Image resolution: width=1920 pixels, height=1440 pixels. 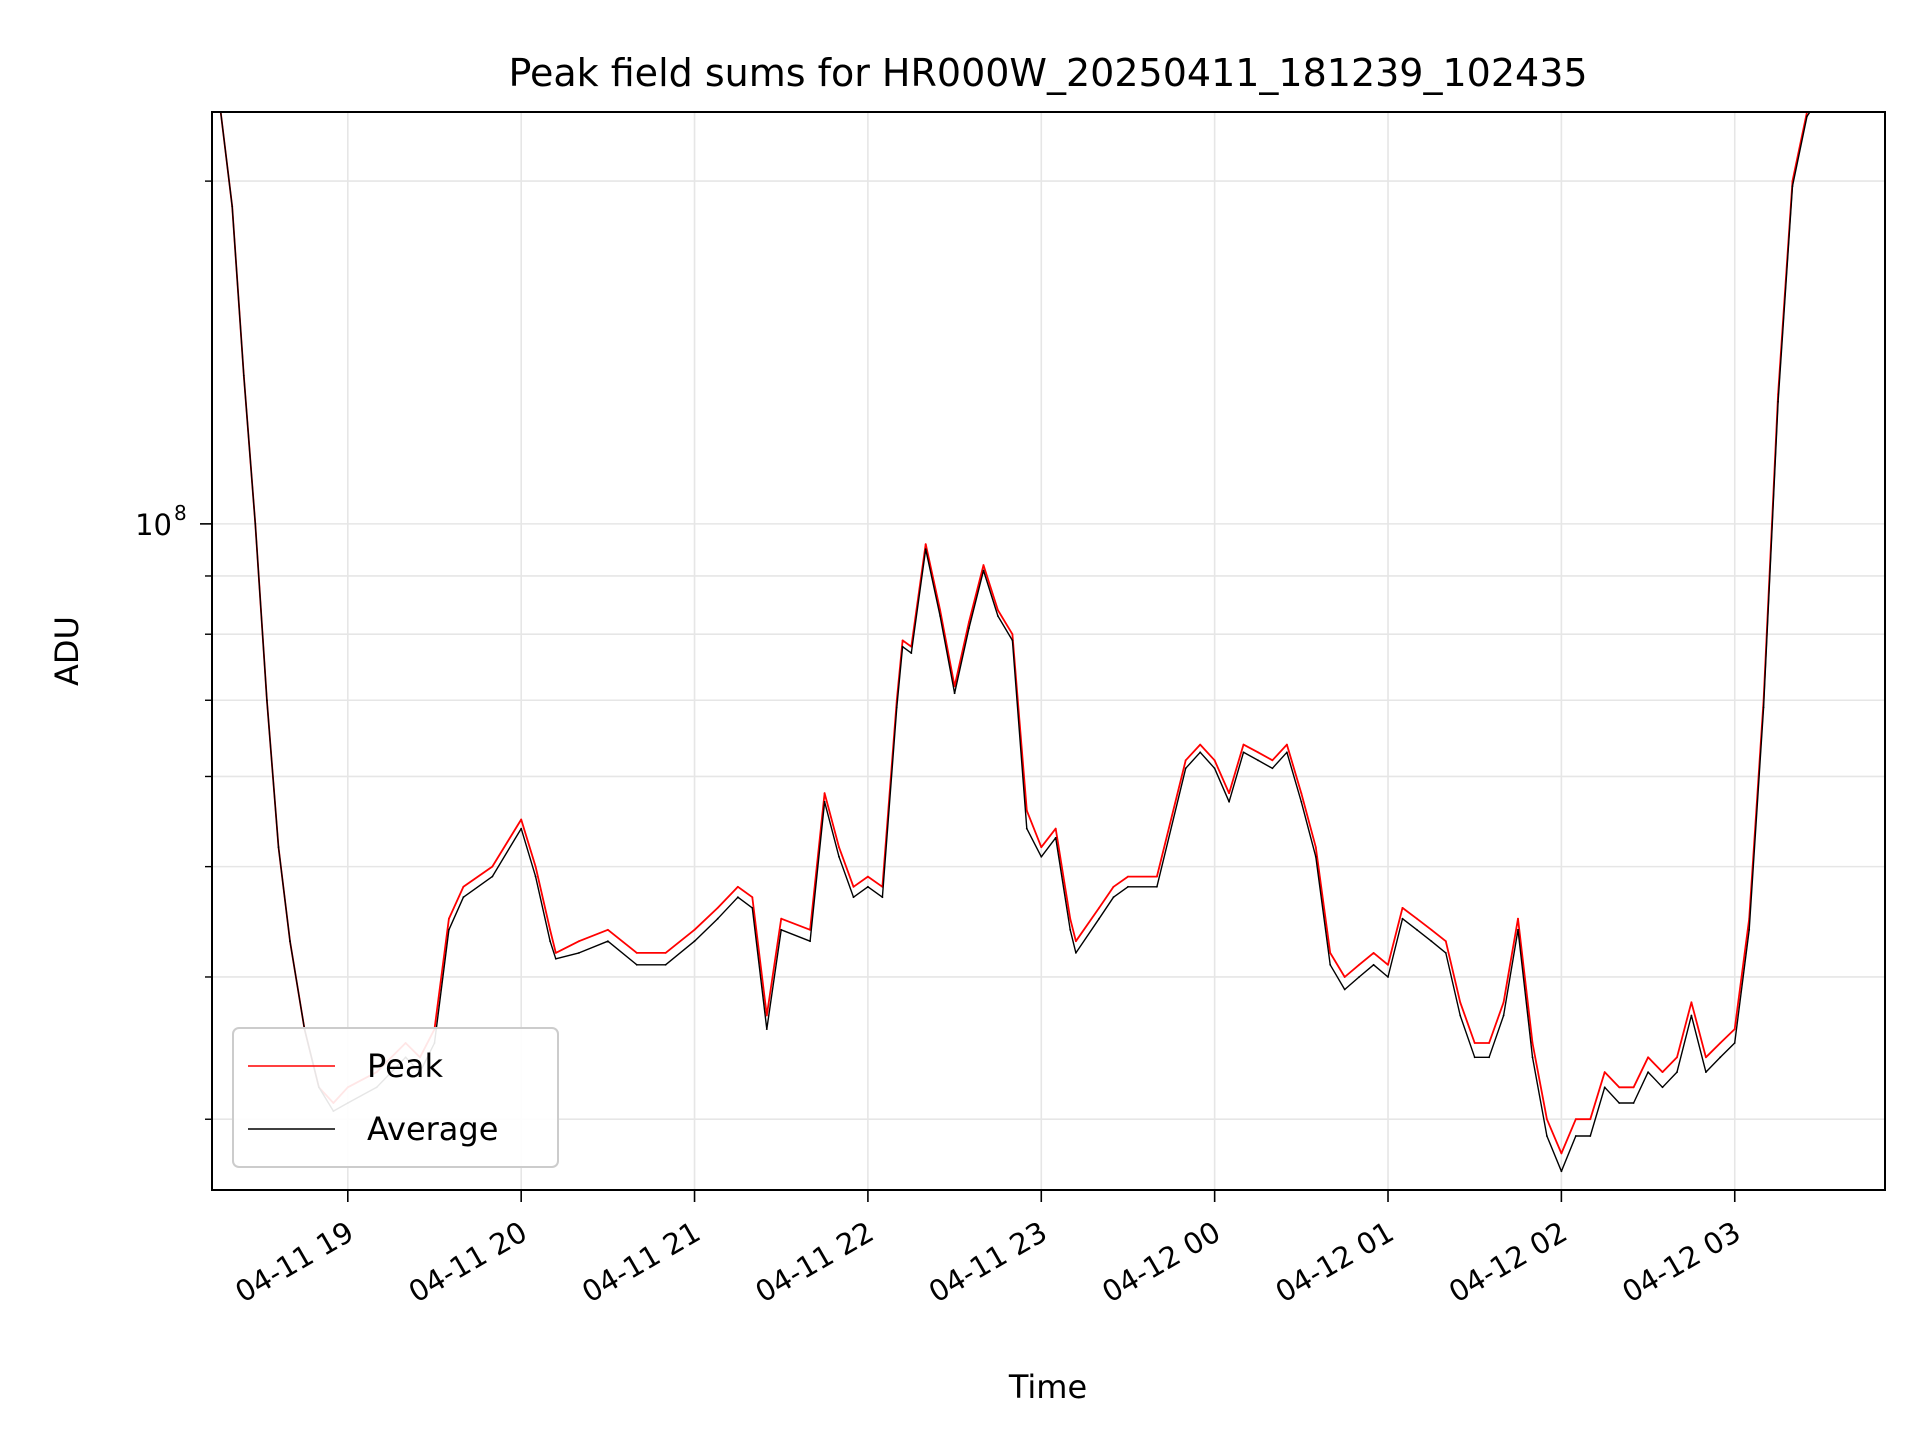 I want to click on legend-frame, so click(x=395, y=1097).